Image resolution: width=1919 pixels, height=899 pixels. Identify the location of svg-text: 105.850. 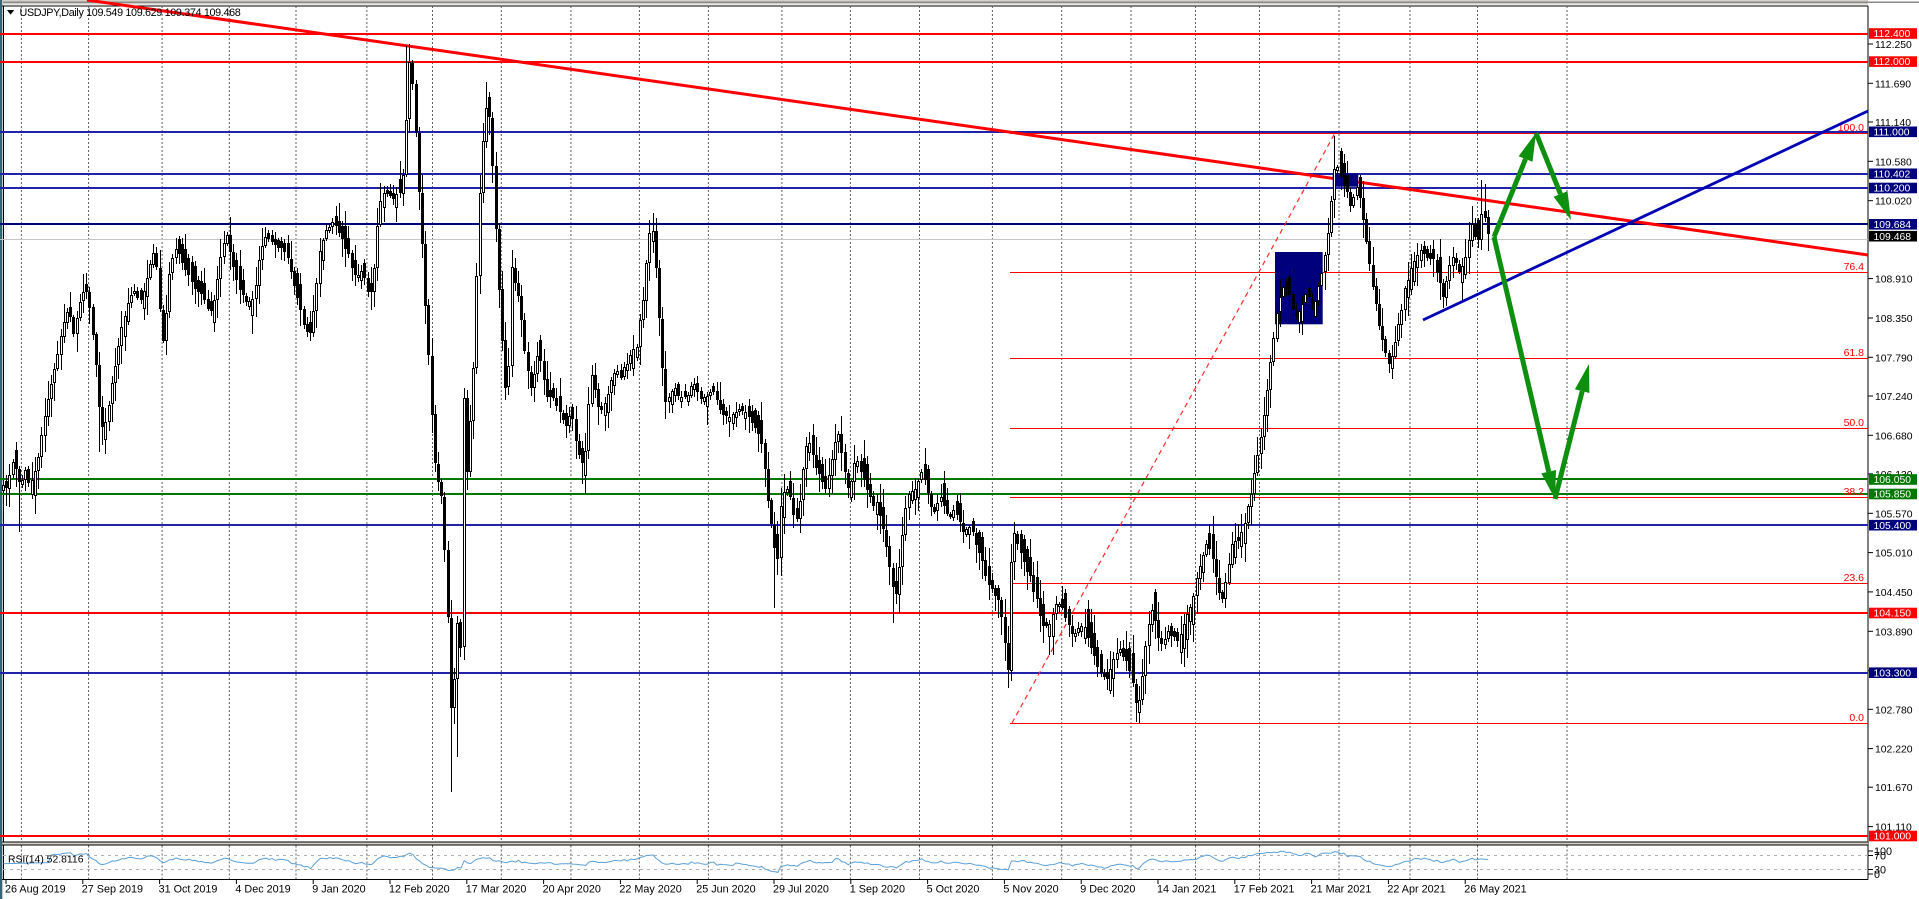
(1893, 495).